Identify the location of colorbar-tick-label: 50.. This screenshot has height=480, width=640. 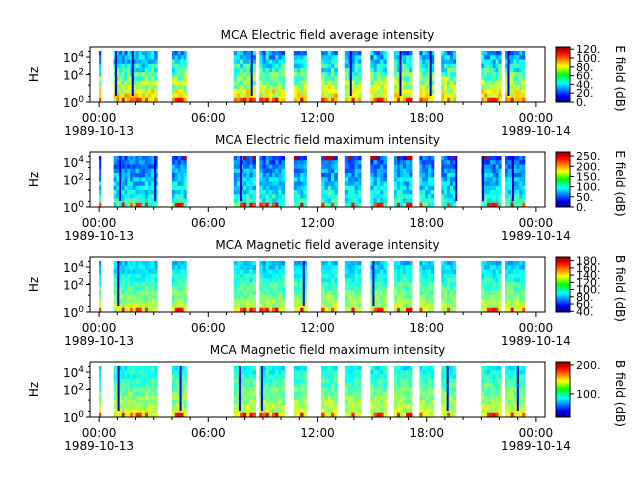
(585, 197).